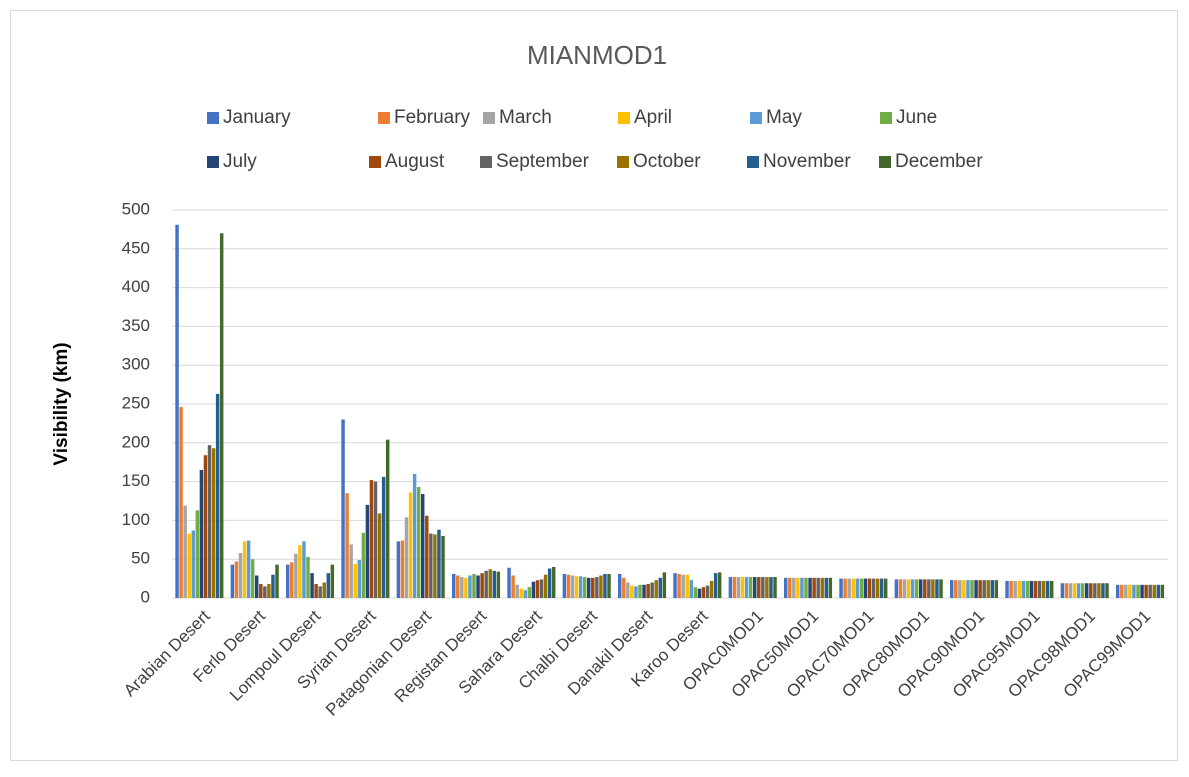 The width and height of the screenshot is (1189, 777). What do you see at coordinates (653, 117) in the screenshot?
I see `legend-label: April` at bounding box center [653, 117].